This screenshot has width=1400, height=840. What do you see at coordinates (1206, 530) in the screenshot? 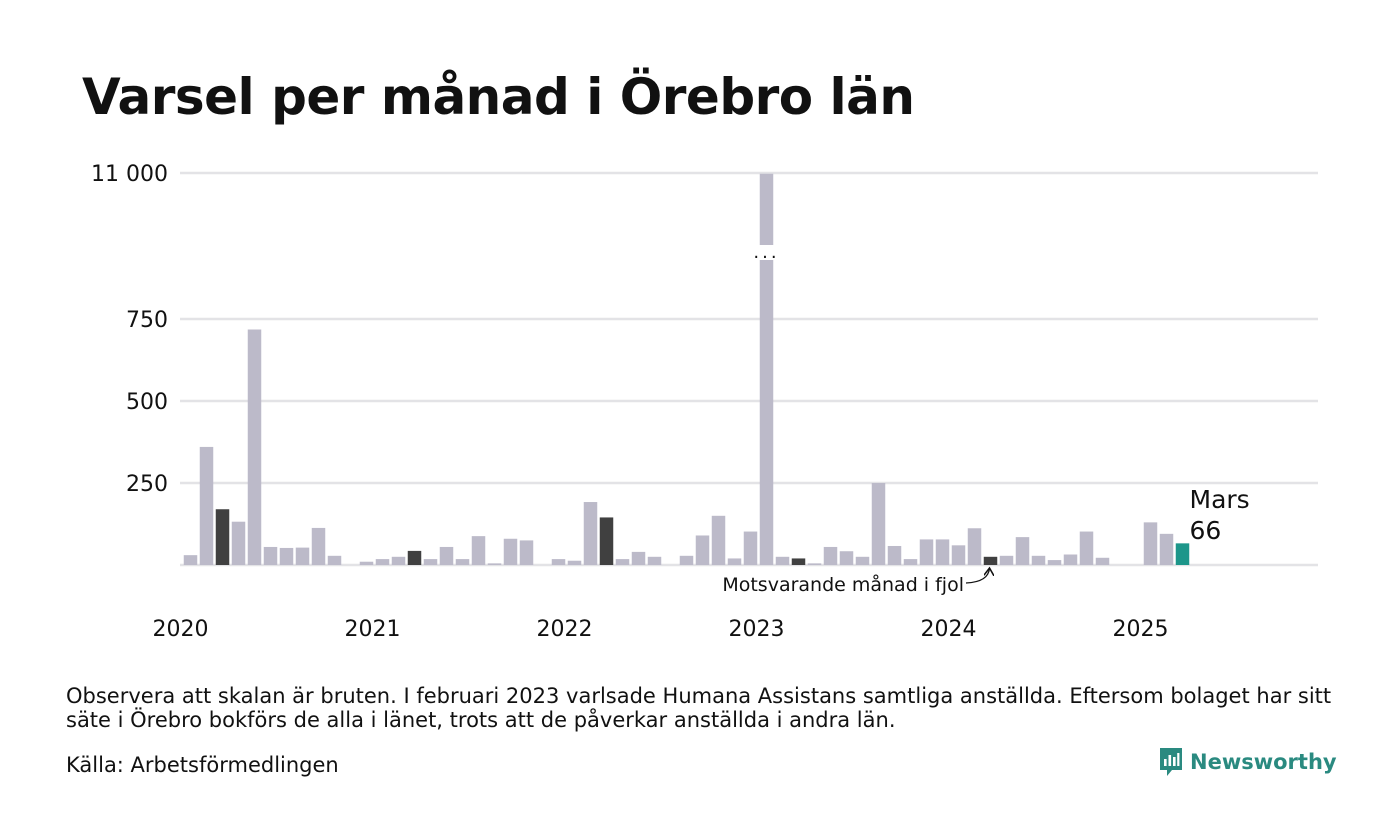
I see `current-month-value: 66` at bounding box center [1206, 530].